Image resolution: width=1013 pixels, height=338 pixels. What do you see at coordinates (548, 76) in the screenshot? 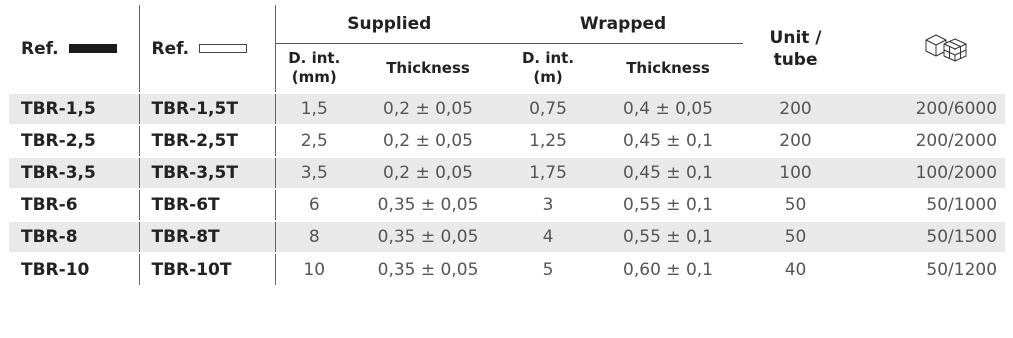
I see `wrapped-dint-line2: (m)` at bounding box center [548, 76].